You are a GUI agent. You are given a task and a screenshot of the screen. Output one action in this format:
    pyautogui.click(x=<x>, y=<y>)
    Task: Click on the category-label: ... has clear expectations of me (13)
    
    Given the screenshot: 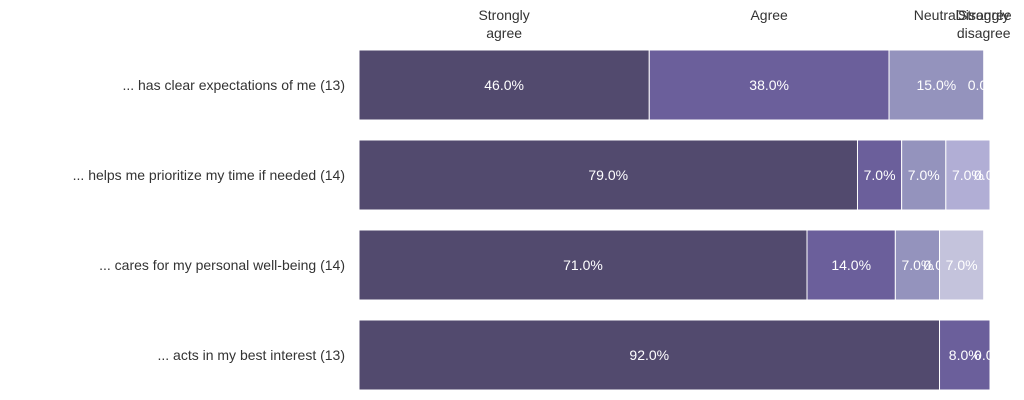 What is the action you would take?
    pyautogui.click(x=233, y=85)
    